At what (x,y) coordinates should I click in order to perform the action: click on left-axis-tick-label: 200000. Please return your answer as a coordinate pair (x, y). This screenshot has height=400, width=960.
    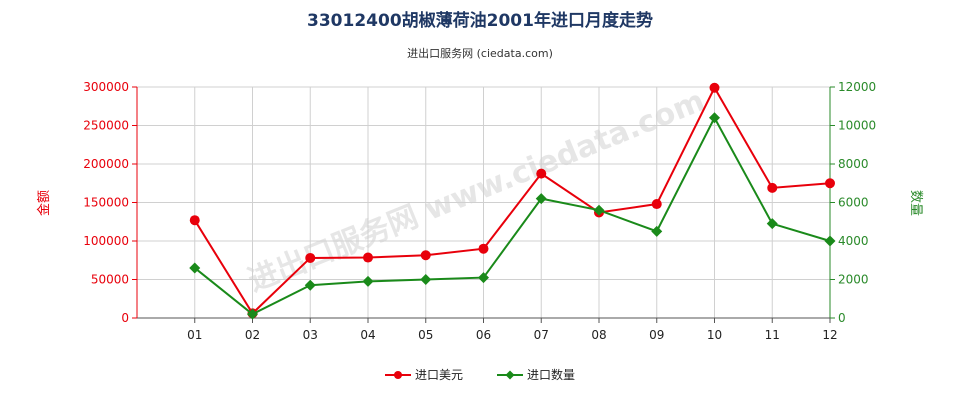
    Looking at the image, I should click on (106, 164).